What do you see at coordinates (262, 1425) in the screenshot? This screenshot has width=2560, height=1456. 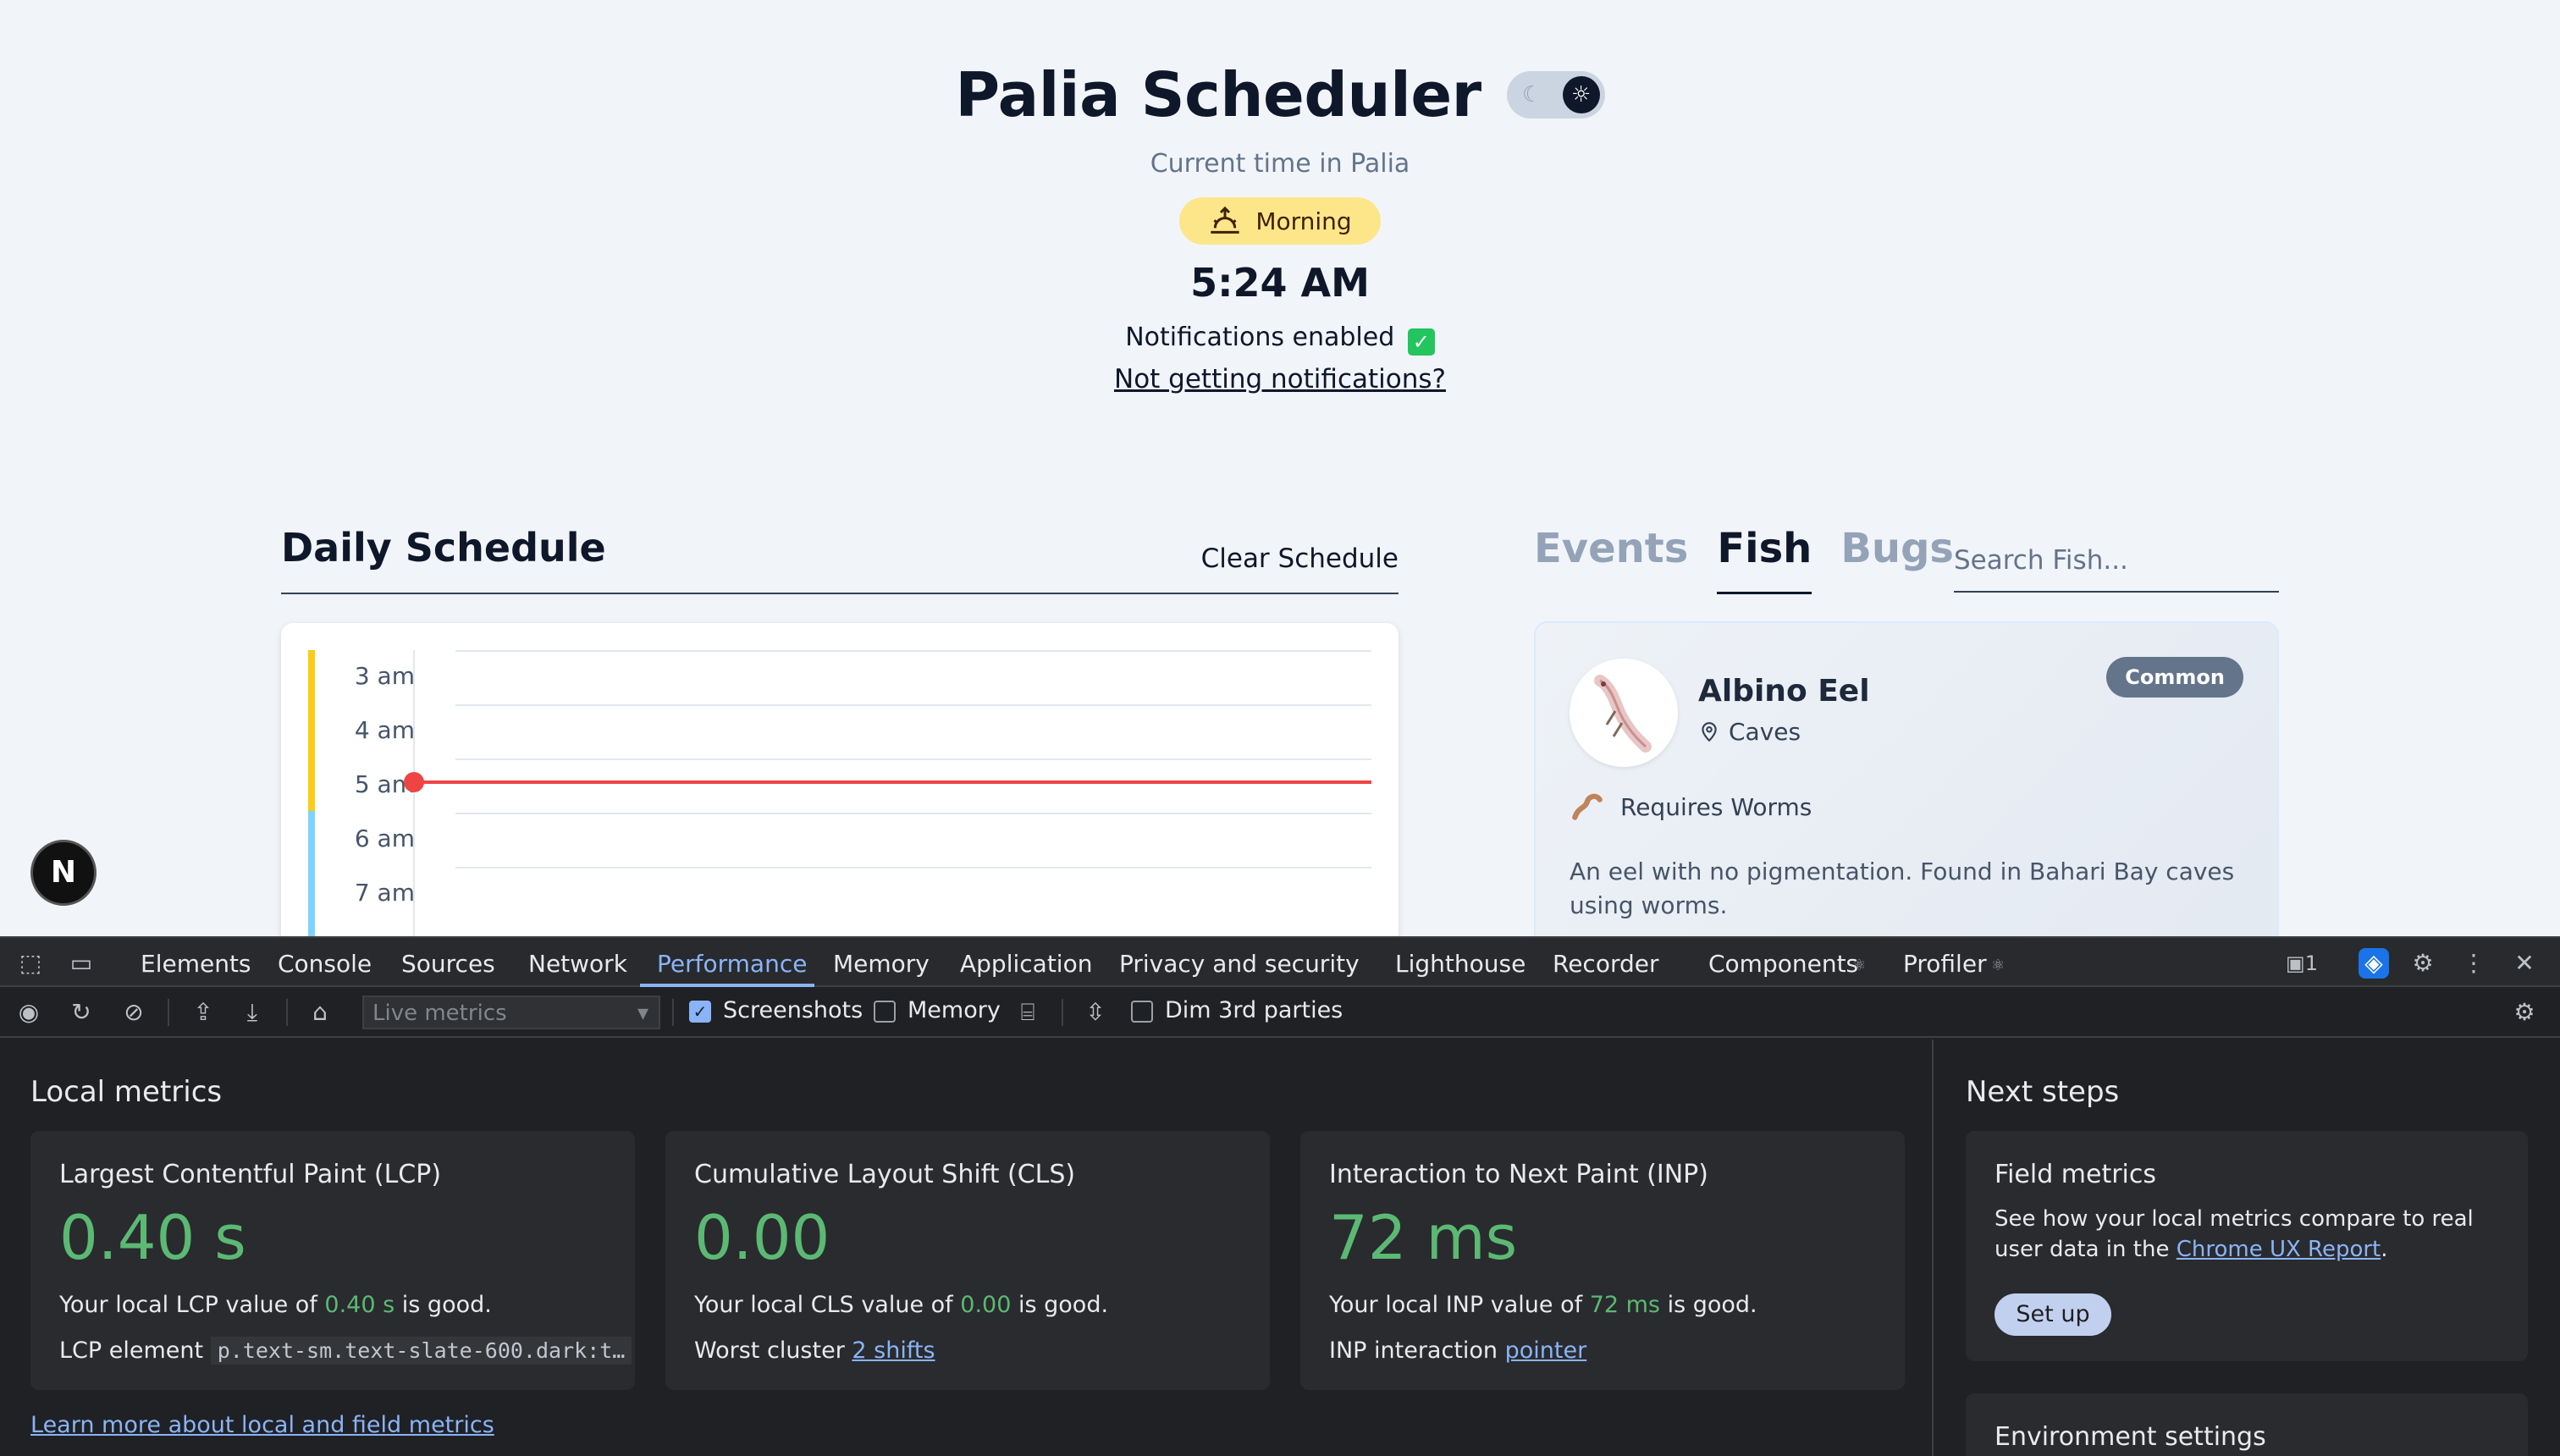 I see `learn-more-link: Learn more about local and field metrics` at bounding box center [262, 1425].